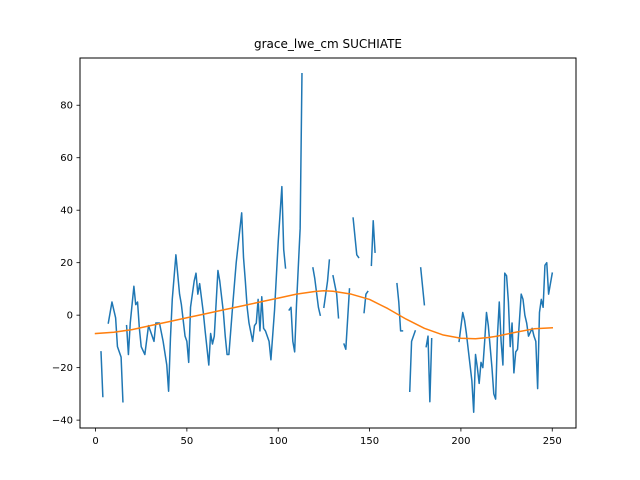  Describe the element at coordinates (70, 316) in the screenshot. I see `y-tick-label: 0` at that location.